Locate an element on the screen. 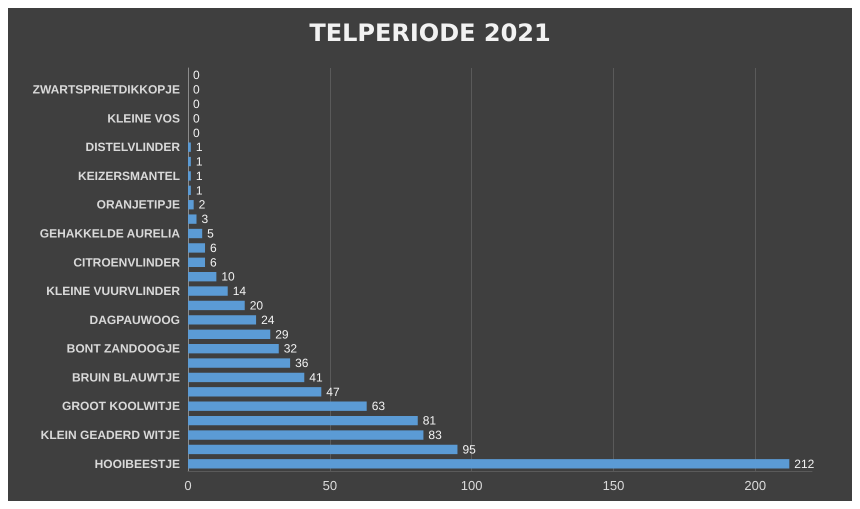 The image size is (860, 509). y-tick-label: KLEIN GEADERD WITJE is located at coordinates (110, 435).